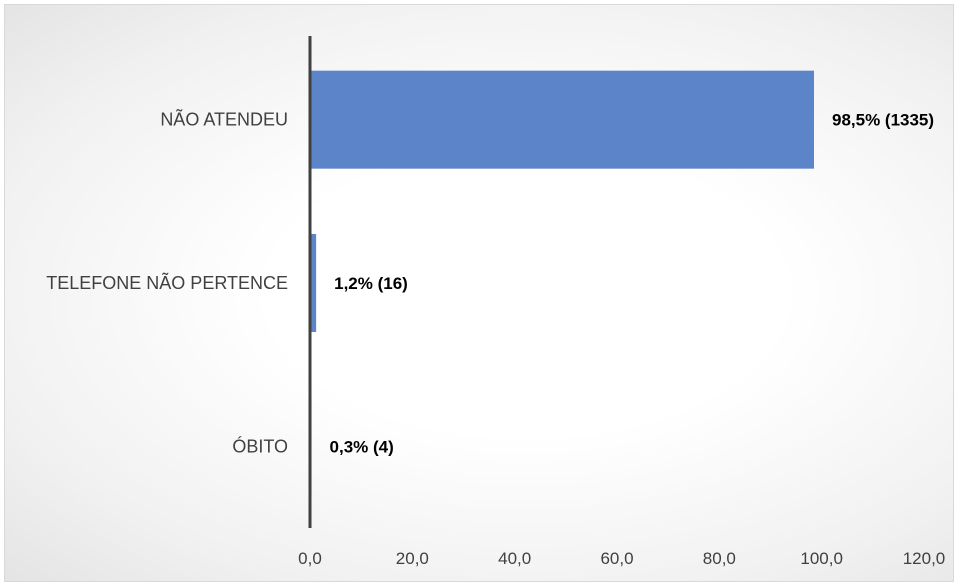 The image size is (960, 587). What do you see at coordinates (616, 558) in the screenshot?
I see `x-tick-label: 60,0` at bounding box center [616, 558].